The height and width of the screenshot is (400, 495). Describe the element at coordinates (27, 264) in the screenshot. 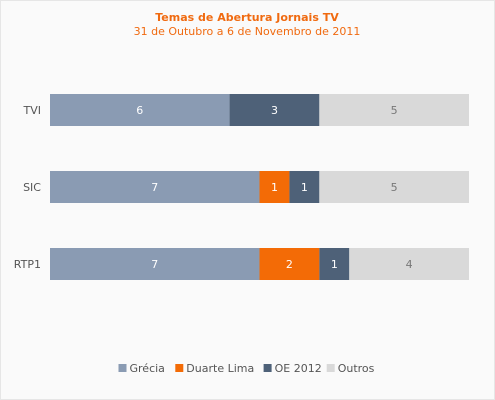

I see `category-label-rtp1: RTP1` at that location.